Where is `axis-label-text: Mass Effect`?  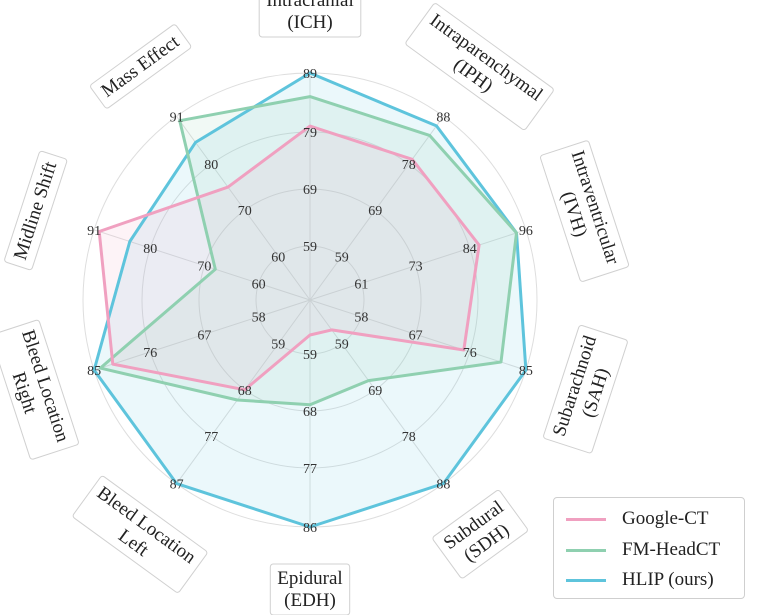
axis-label-text: Mass Effect is located at coordinates (140, 66).